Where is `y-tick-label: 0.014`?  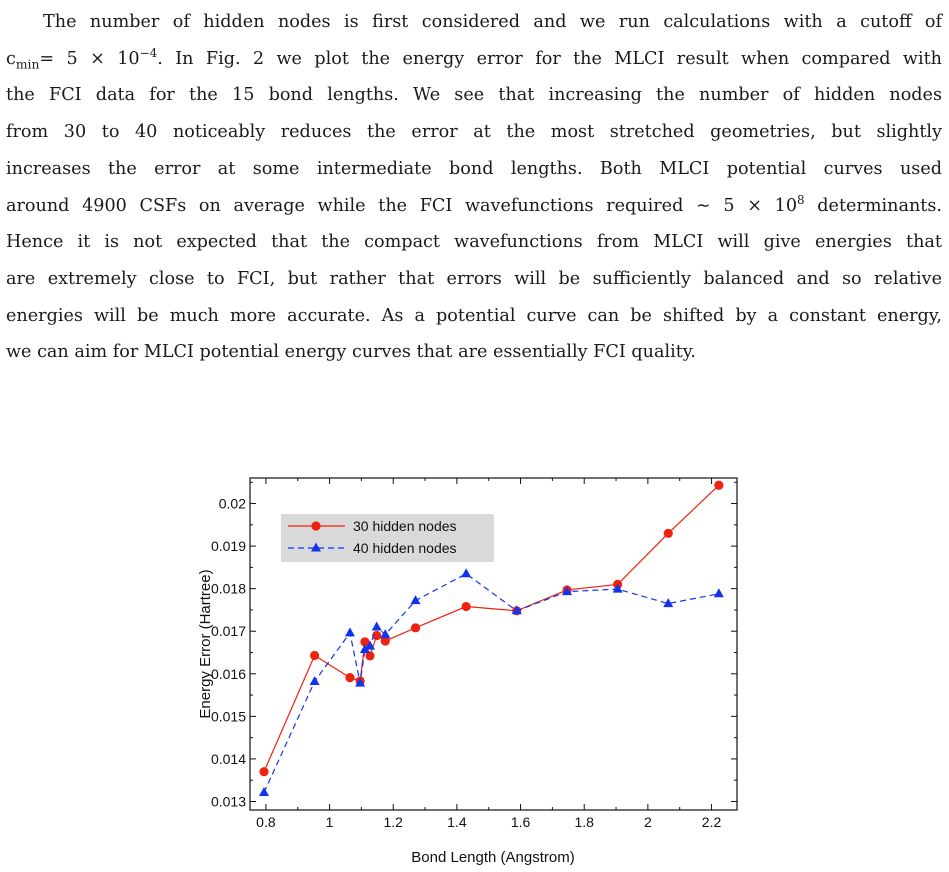
y-tick-label: 0.014 is located at coordinates (228, 759).